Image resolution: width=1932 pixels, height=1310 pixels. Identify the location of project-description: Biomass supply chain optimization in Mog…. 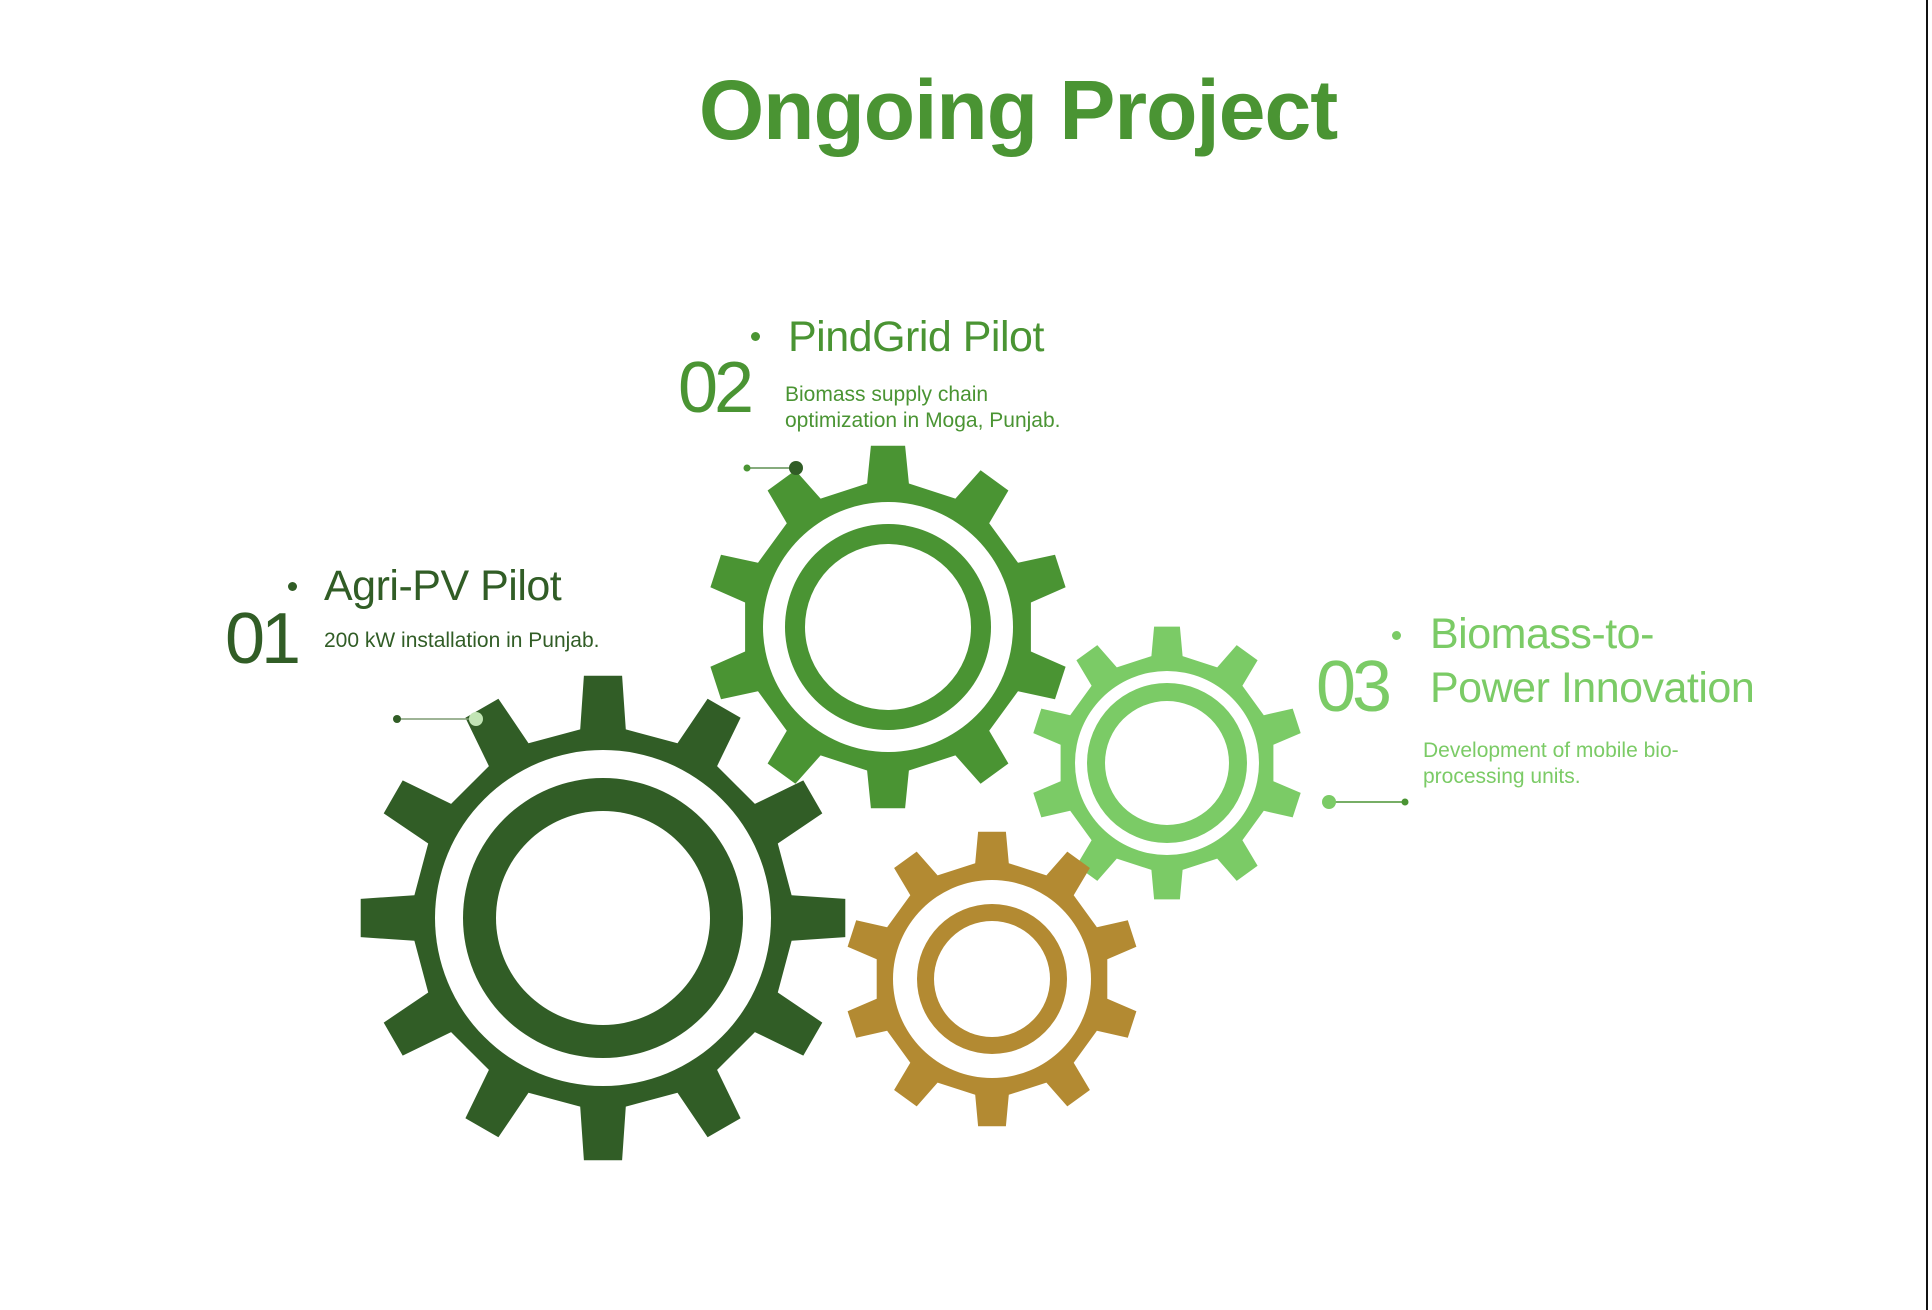
(923, 408).